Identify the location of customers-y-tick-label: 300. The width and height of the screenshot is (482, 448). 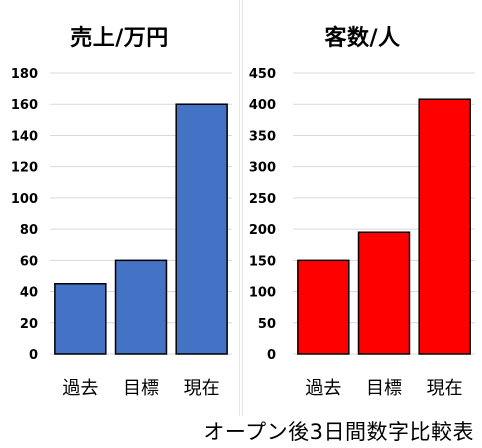
(262, 168).